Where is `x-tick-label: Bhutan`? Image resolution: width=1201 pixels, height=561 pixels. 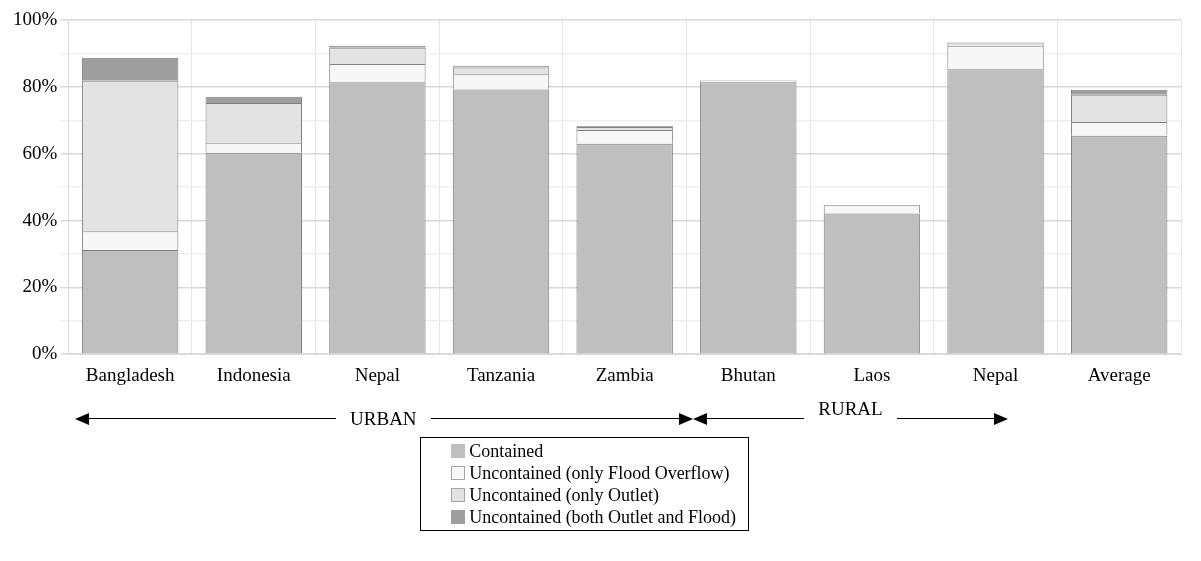
x-tick-label: Bhutan is located at coordinates (748, 374).